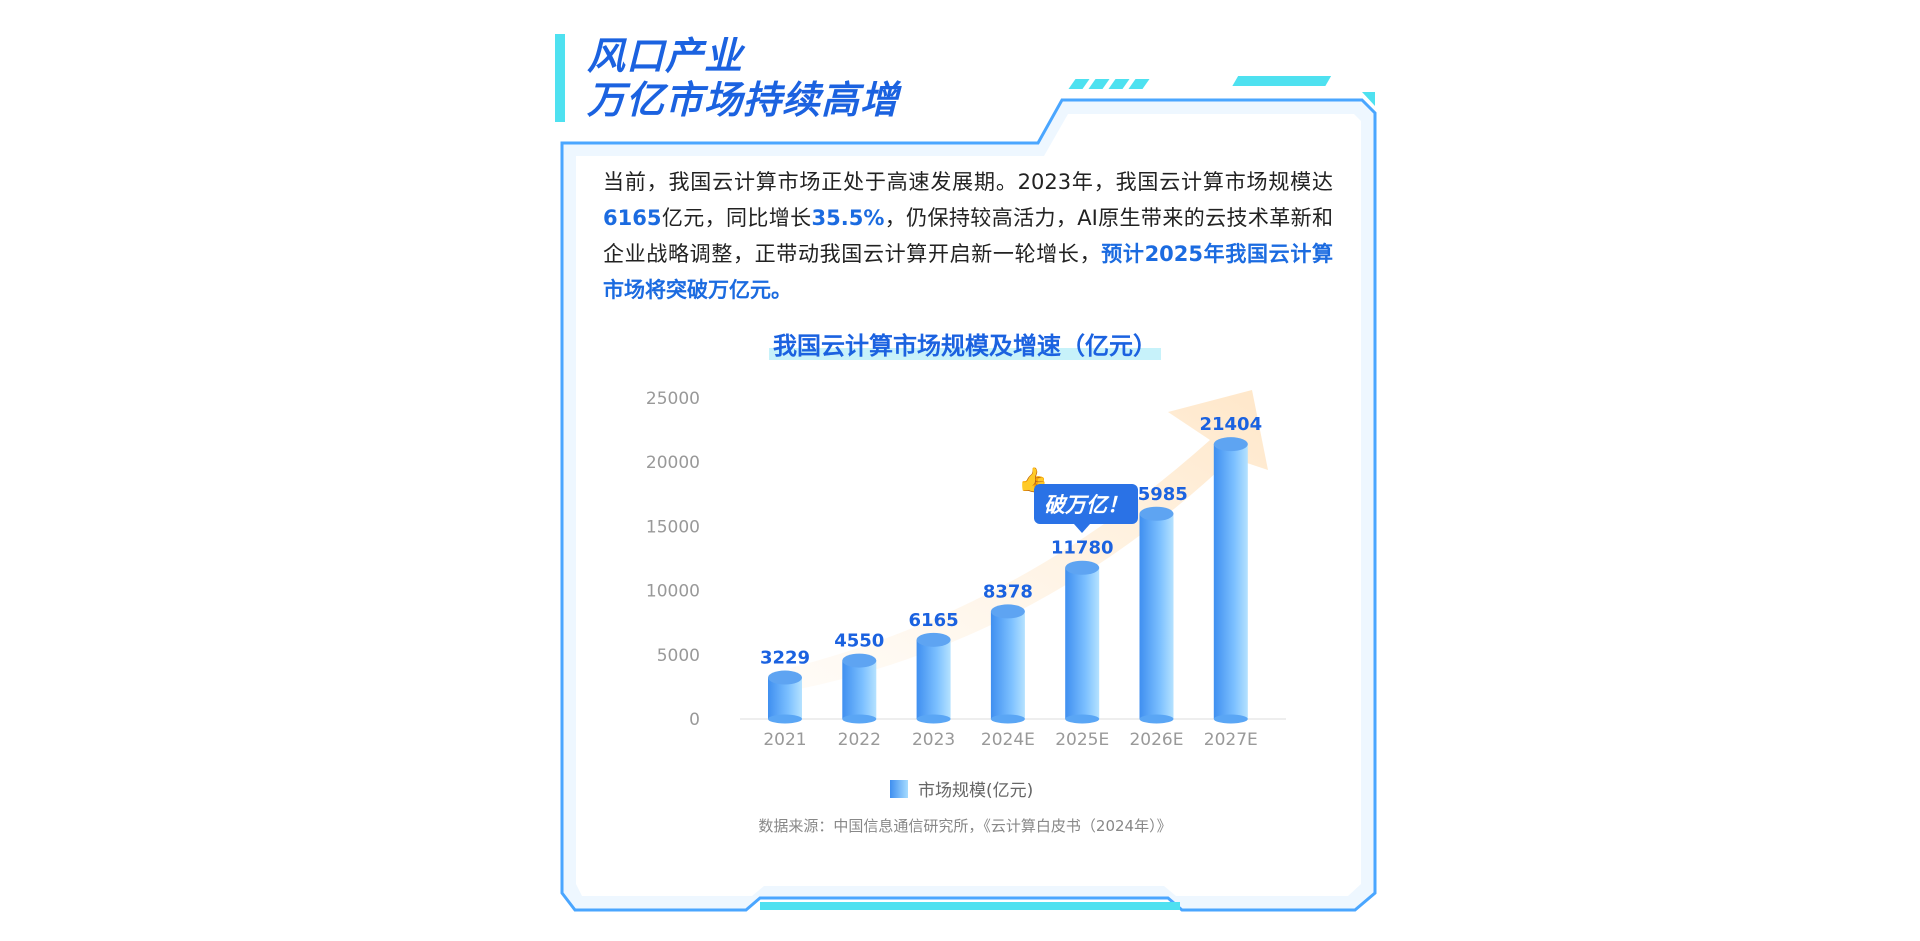 Image resolution: width=1920 pixels, height=941 pixels. What do you see at coordinates (673, 592) in the screenshot?
I see `y-tick-label: 10000` at bounding box center [673, 592].